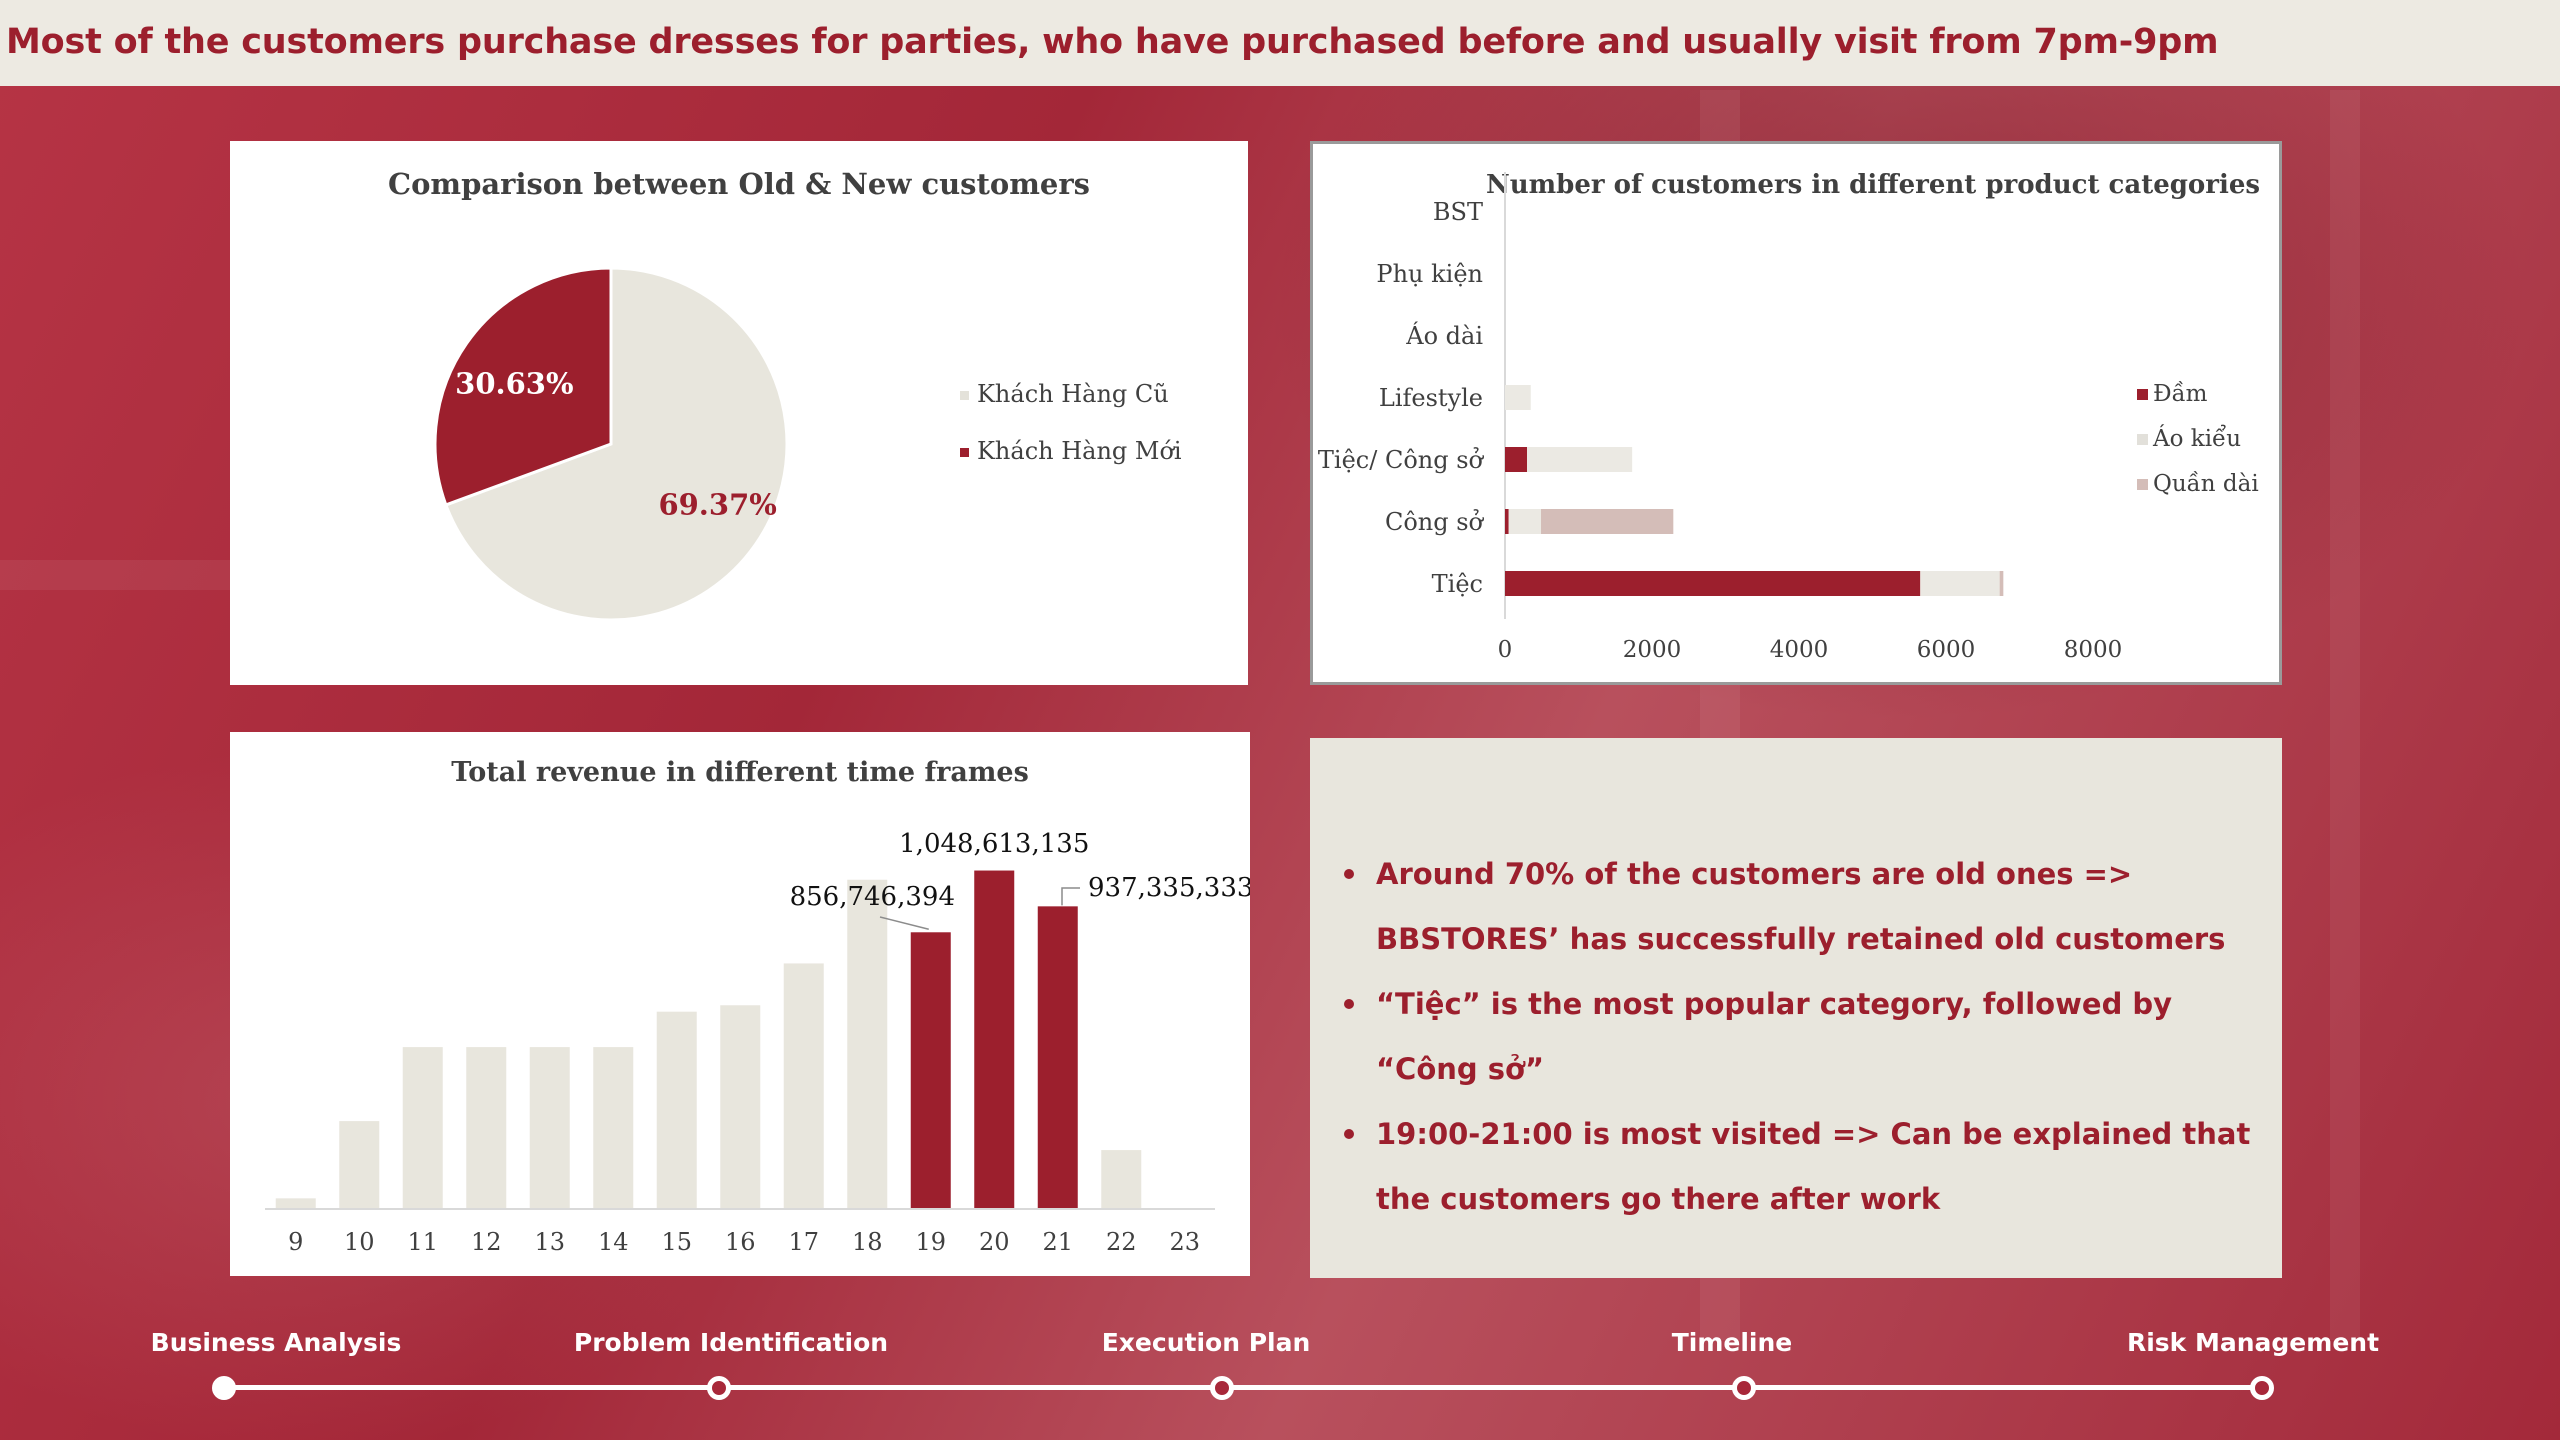  What do you see at coordinates (1169, 888) in the screenshot?
I see `revenue-data-label-21: 937,335,333` at bounding box center [1169, 888].